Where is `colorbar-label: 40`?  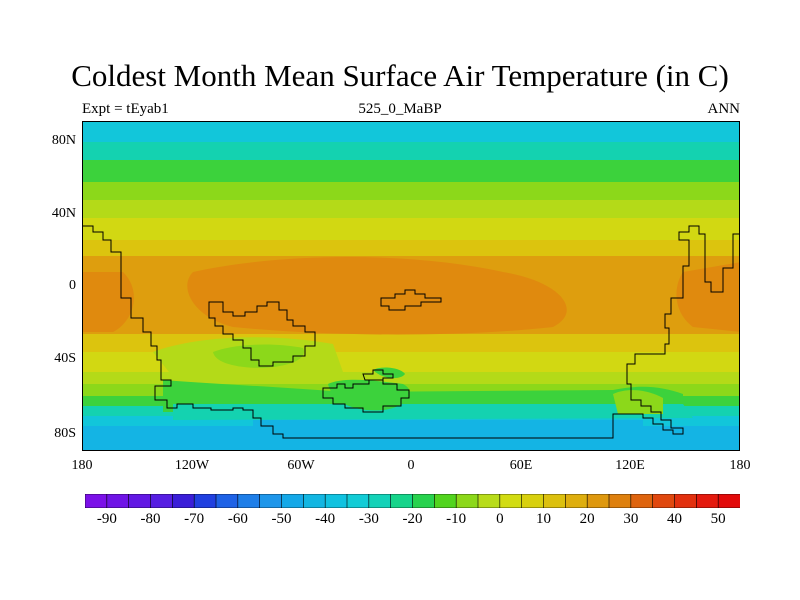
colorbar-label: 40 is located at coordinates (674, 519).